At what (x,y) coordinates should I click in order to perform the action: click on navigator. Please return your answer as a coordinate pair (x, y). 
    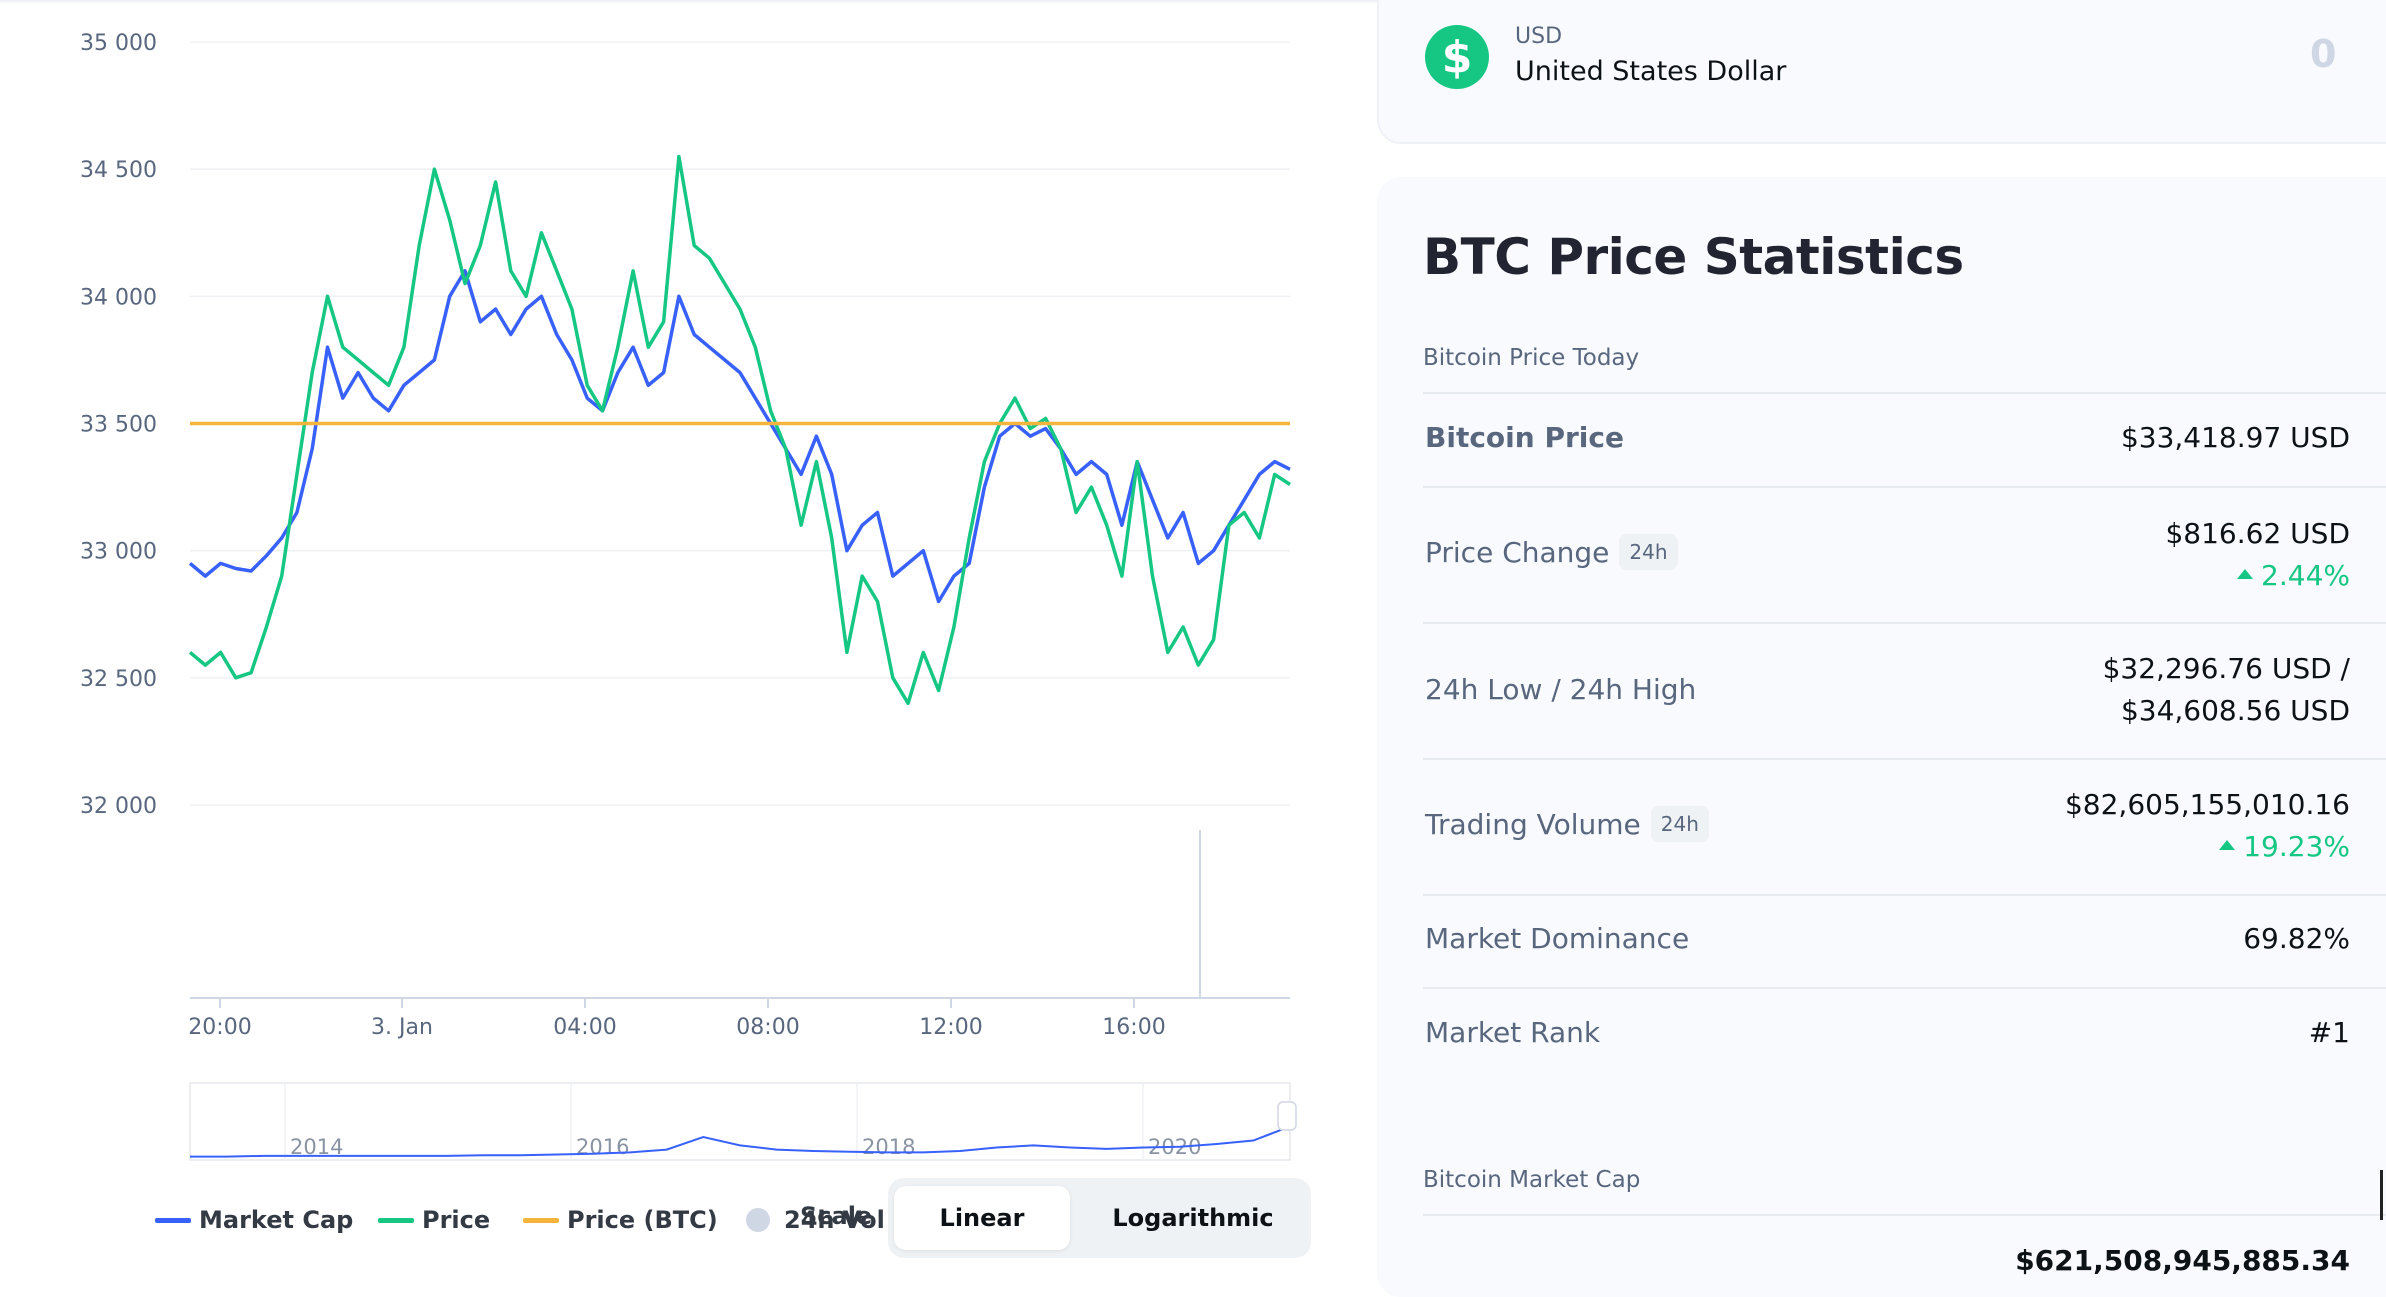
    Looking at the image, I should click on (740, 1121).